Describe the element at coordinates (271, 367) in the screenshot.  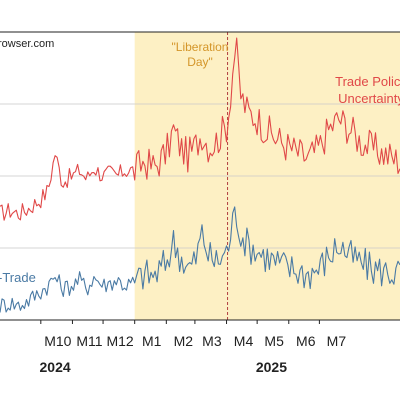
I see `x-year-label: 2025` at that location.